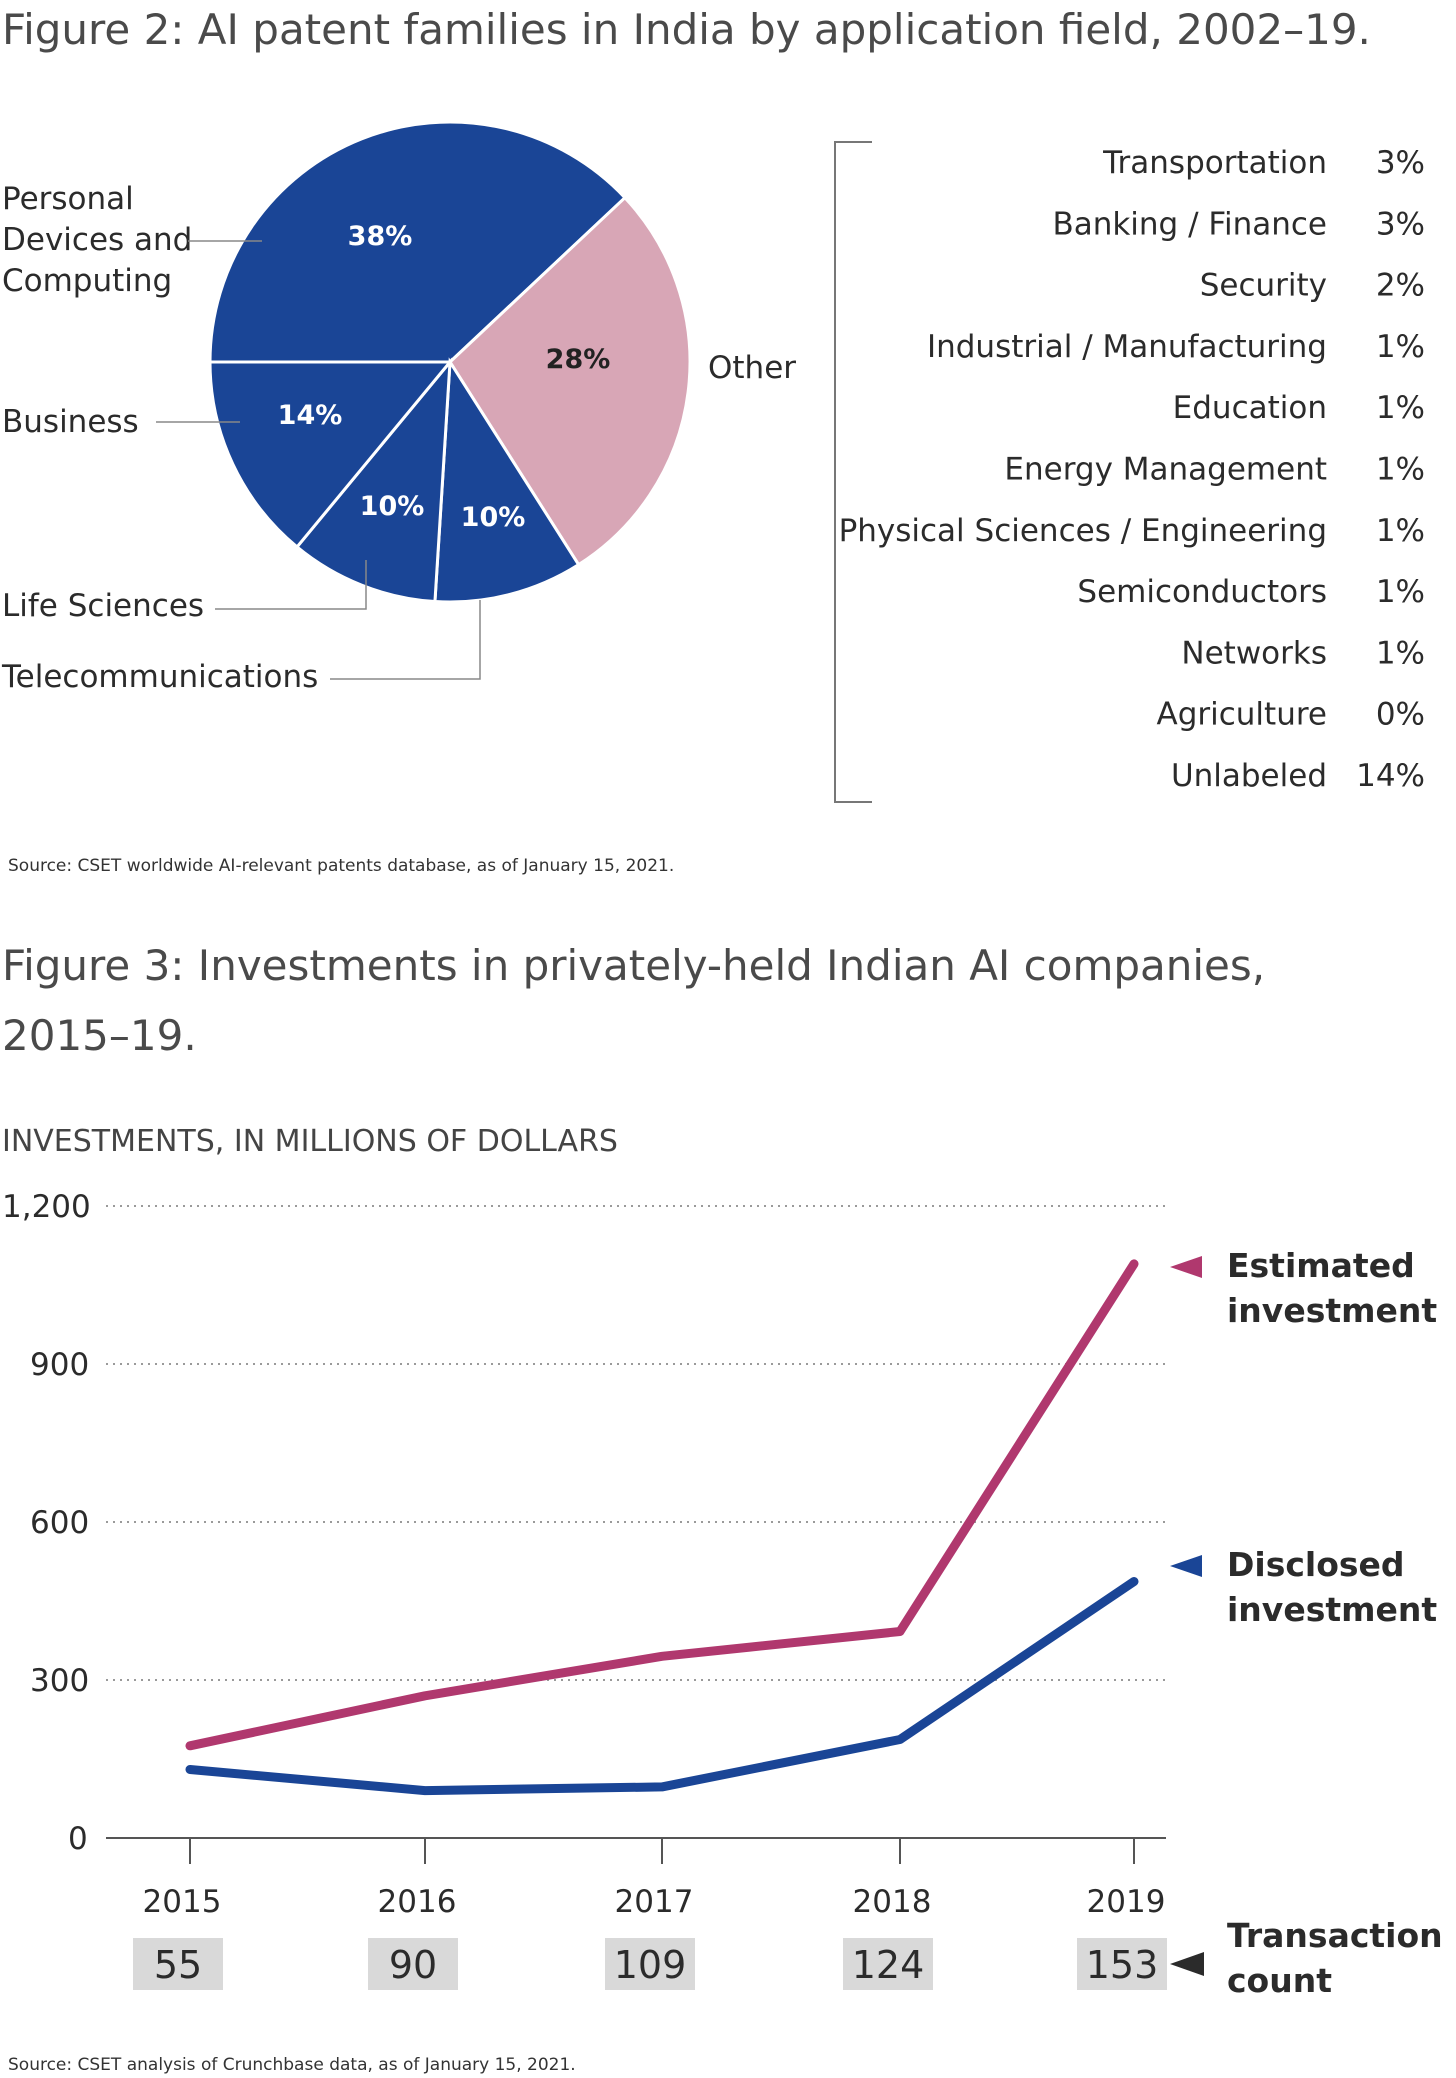 Image resolution: width=1456 pixels, height=2078 pixels. Describe the element at coordinates (78, 1839) in the screenshot. I see `y-tick-label: 0` at that location.